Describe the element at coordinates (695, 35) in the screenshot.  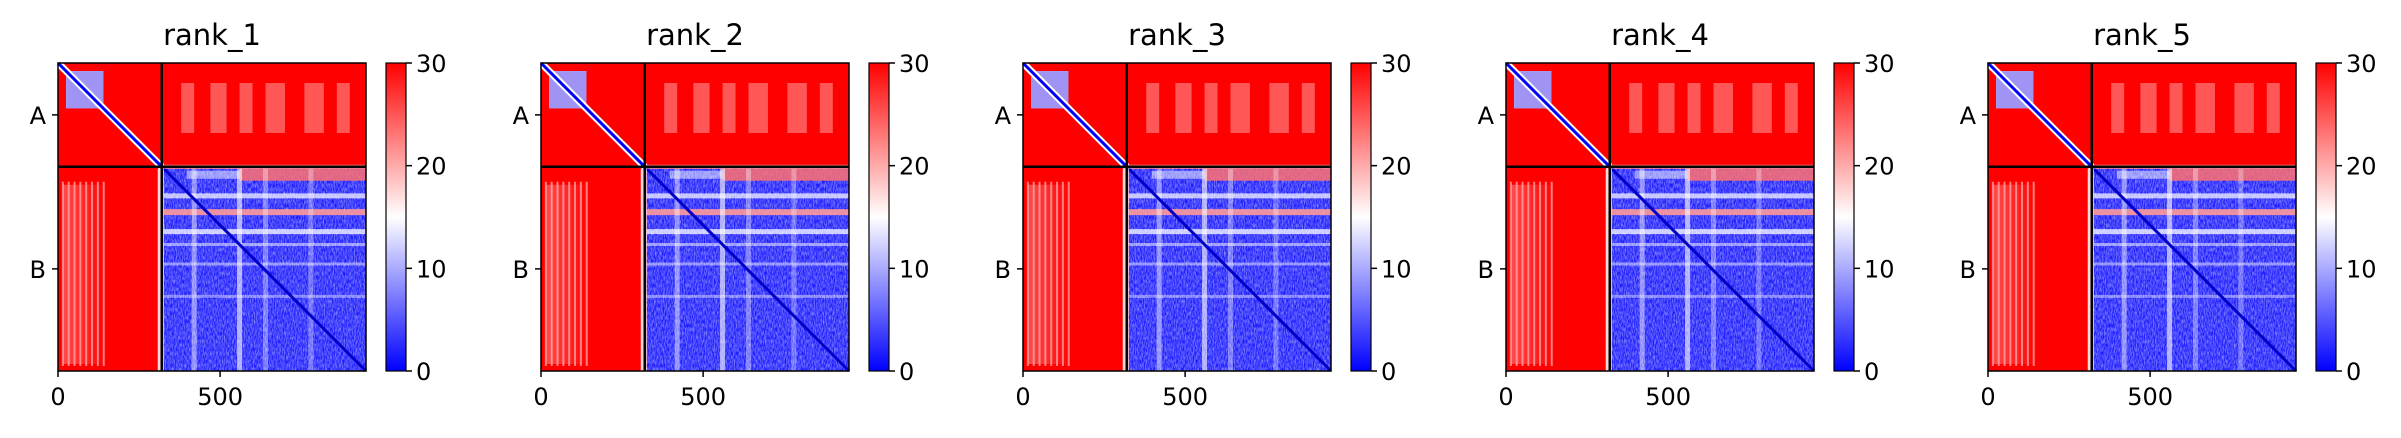
I see `chart-title: rank_2` at that location.